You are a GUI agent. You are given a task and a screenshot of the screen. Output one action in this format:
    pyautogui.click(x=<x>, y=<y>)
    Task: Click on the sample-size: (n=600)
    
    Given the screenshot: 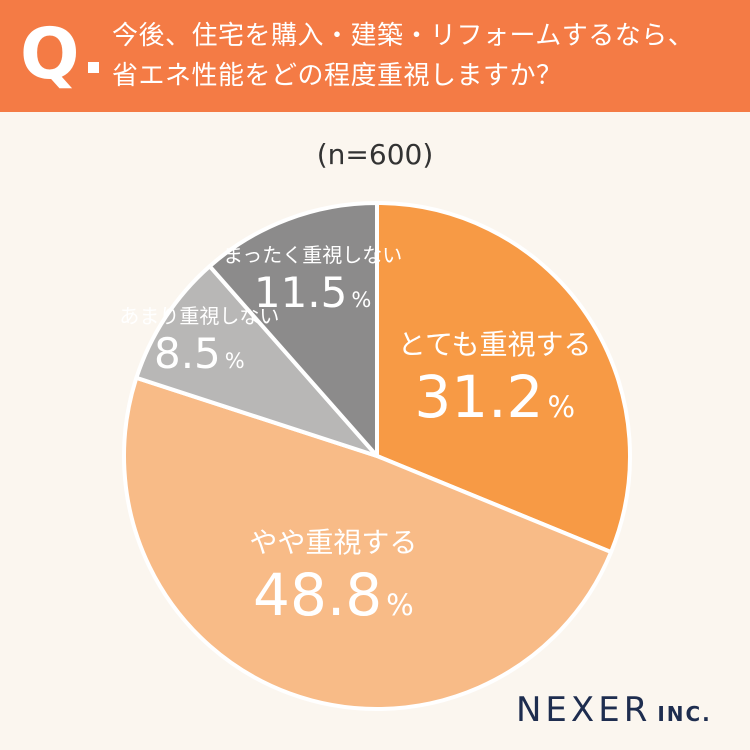 What is the action you would take?
    pyautogui.click(x=375, y=154)
    